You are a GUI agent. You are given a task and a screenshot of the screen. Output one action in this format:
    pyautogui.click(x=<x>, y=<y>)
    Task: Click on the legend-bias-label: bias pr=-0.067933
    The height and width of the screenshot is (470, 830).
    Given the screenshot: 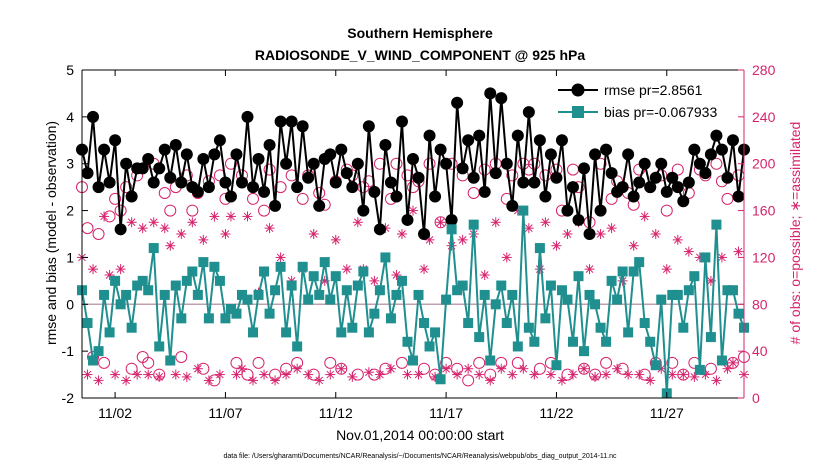 What is the action you would take?
    pyautogui.click(x=660, y=112)
    